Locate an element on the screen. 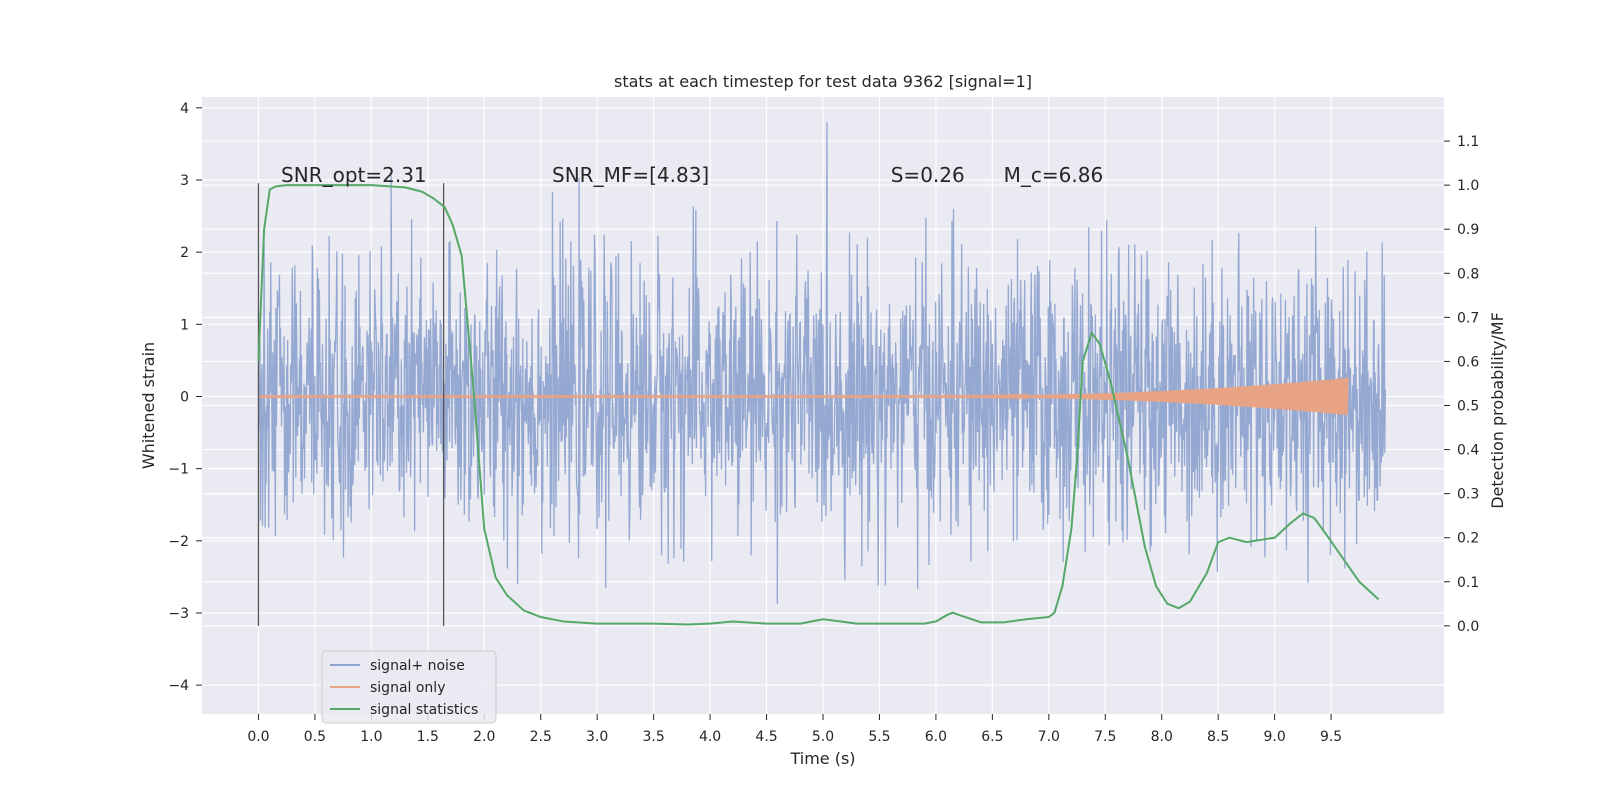 The height and width of the screenshot is (800, 1600). y-tick-label: −2 is located at coordinates (178, 542).